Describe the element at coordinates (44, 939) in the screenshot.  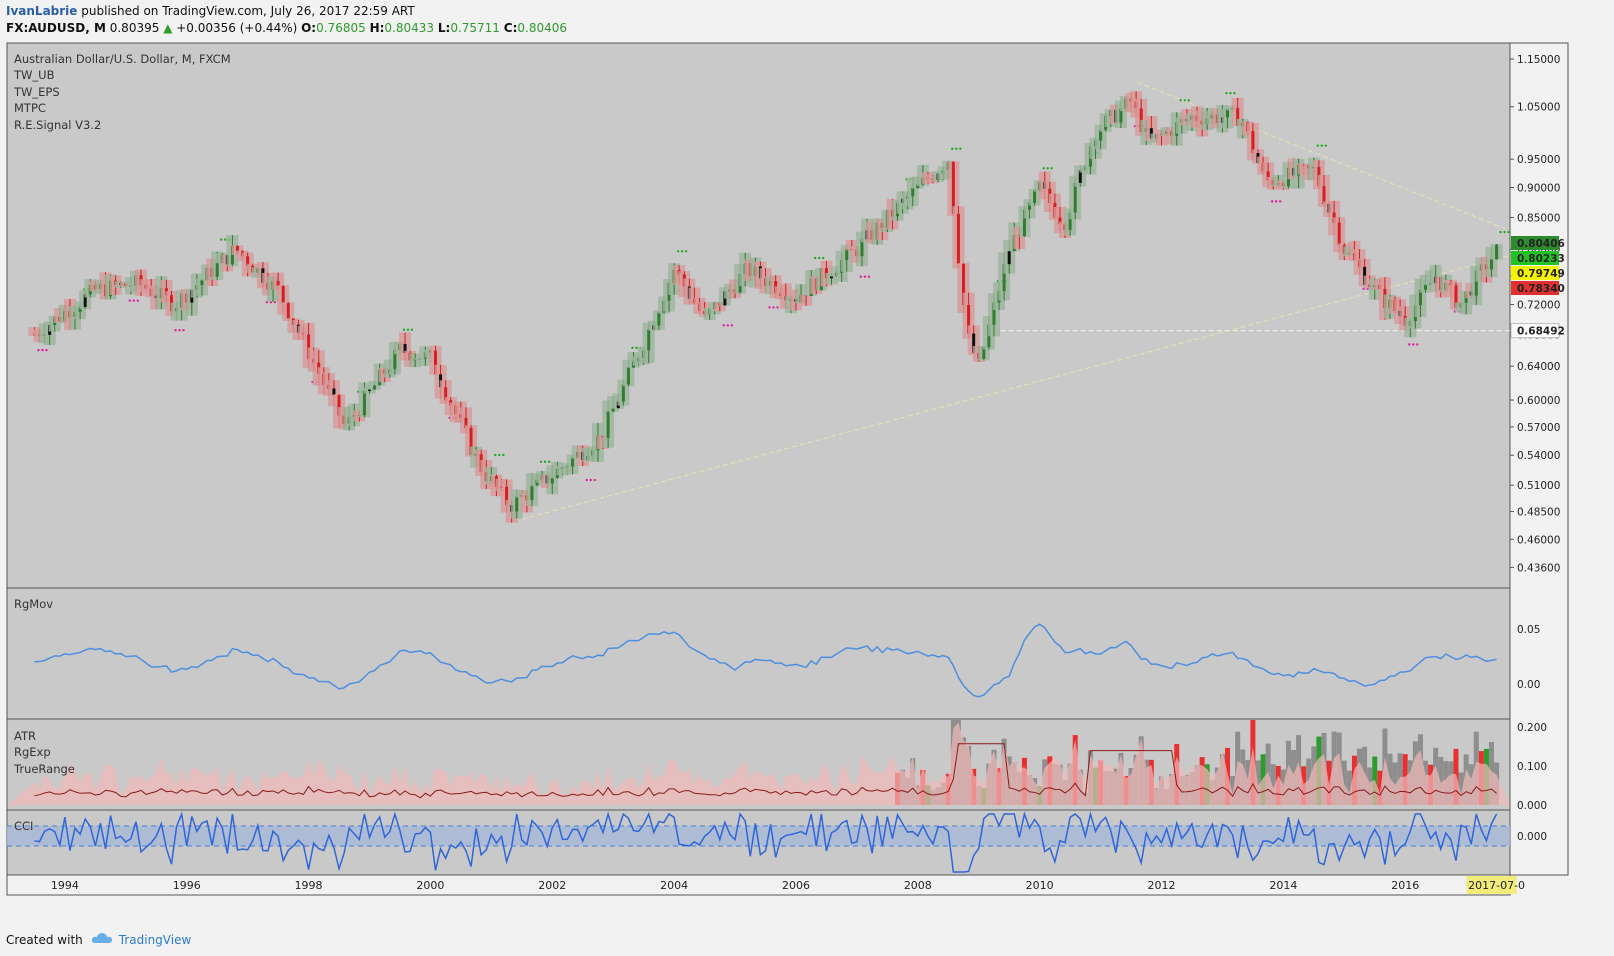
I see `created-with-text: Created with` at that location.